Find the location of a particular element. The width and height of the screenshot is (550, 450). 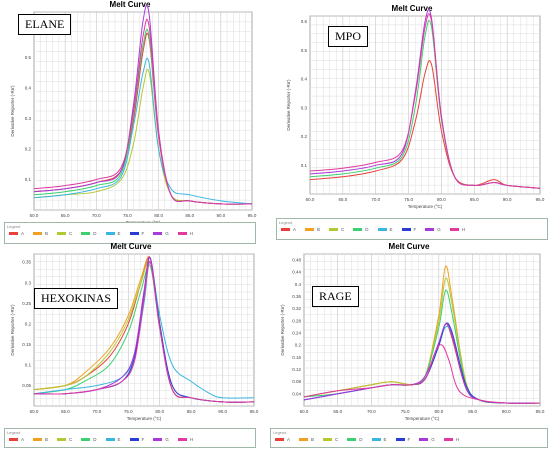

legend-item-g: G is located at coordinates (161, 233).